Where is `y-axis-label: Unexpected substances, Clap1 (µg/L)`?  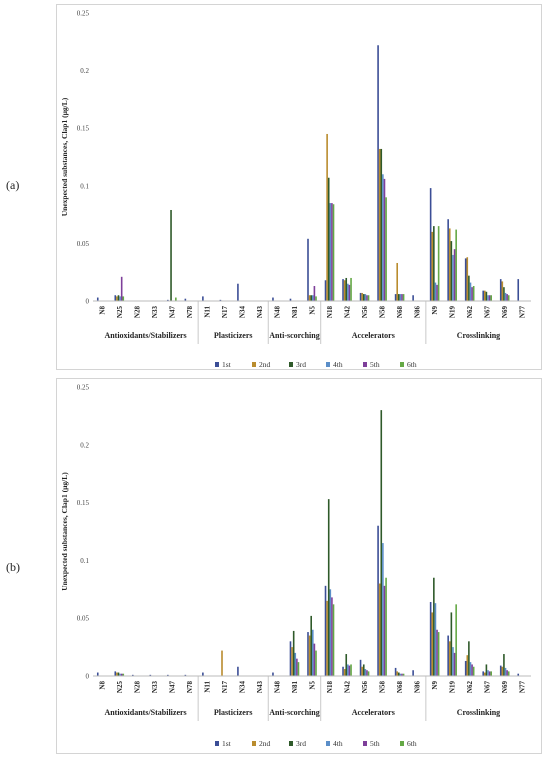
y-axis-label: Unexpected substances, Clap1 (µg/L) is located at coordinates (64, 531).